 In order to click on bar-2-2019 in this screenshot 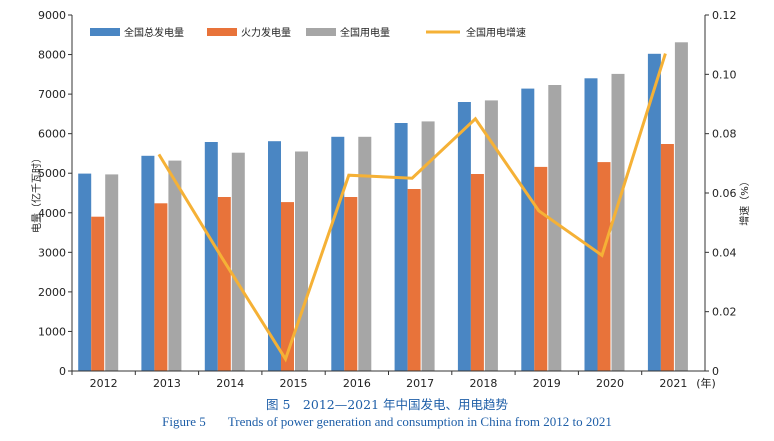, I will do `click(541, 268)`.